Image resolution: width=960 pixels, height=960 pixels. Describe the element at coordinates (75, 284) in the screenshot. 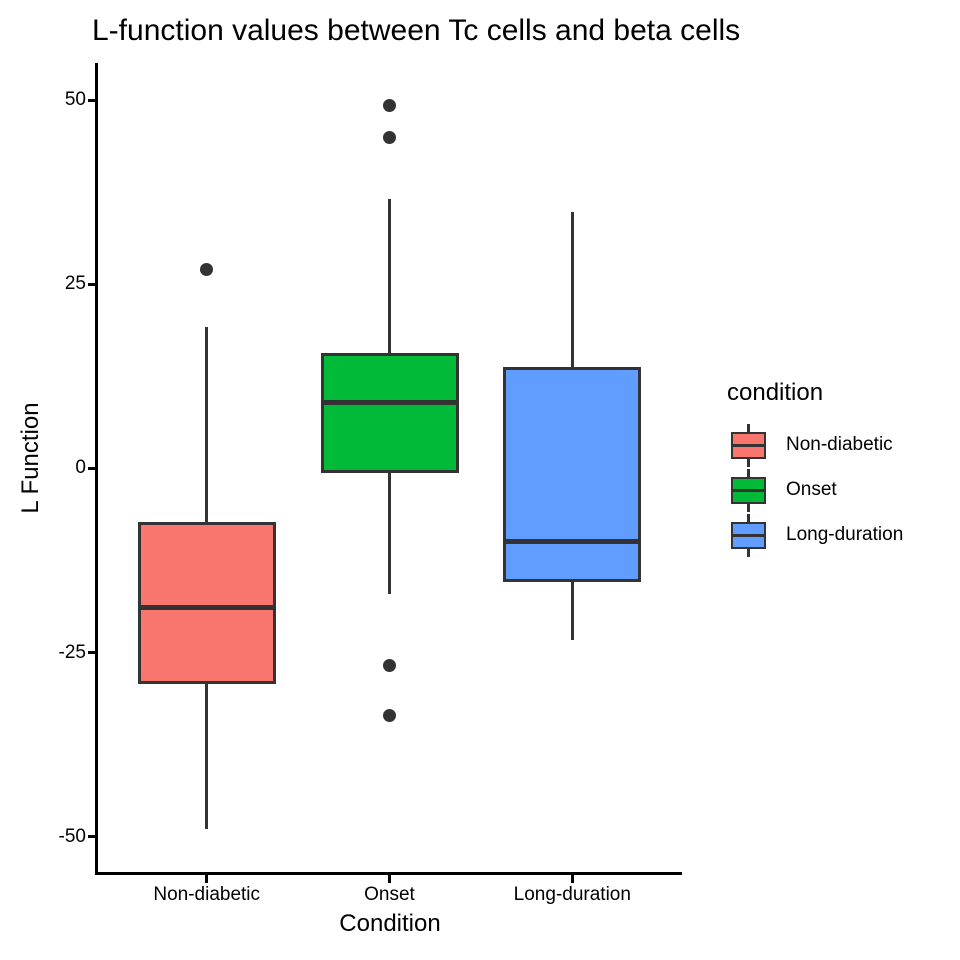

I see `y-tick-label: 25` at that location.